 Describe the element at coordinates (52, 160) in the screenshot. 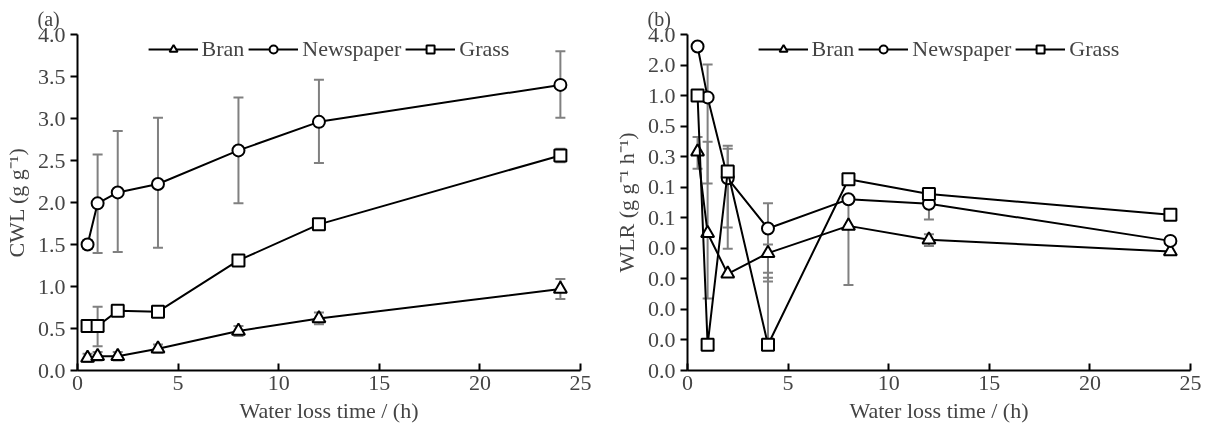

I see `y-tick-label: 2.5` at that location.